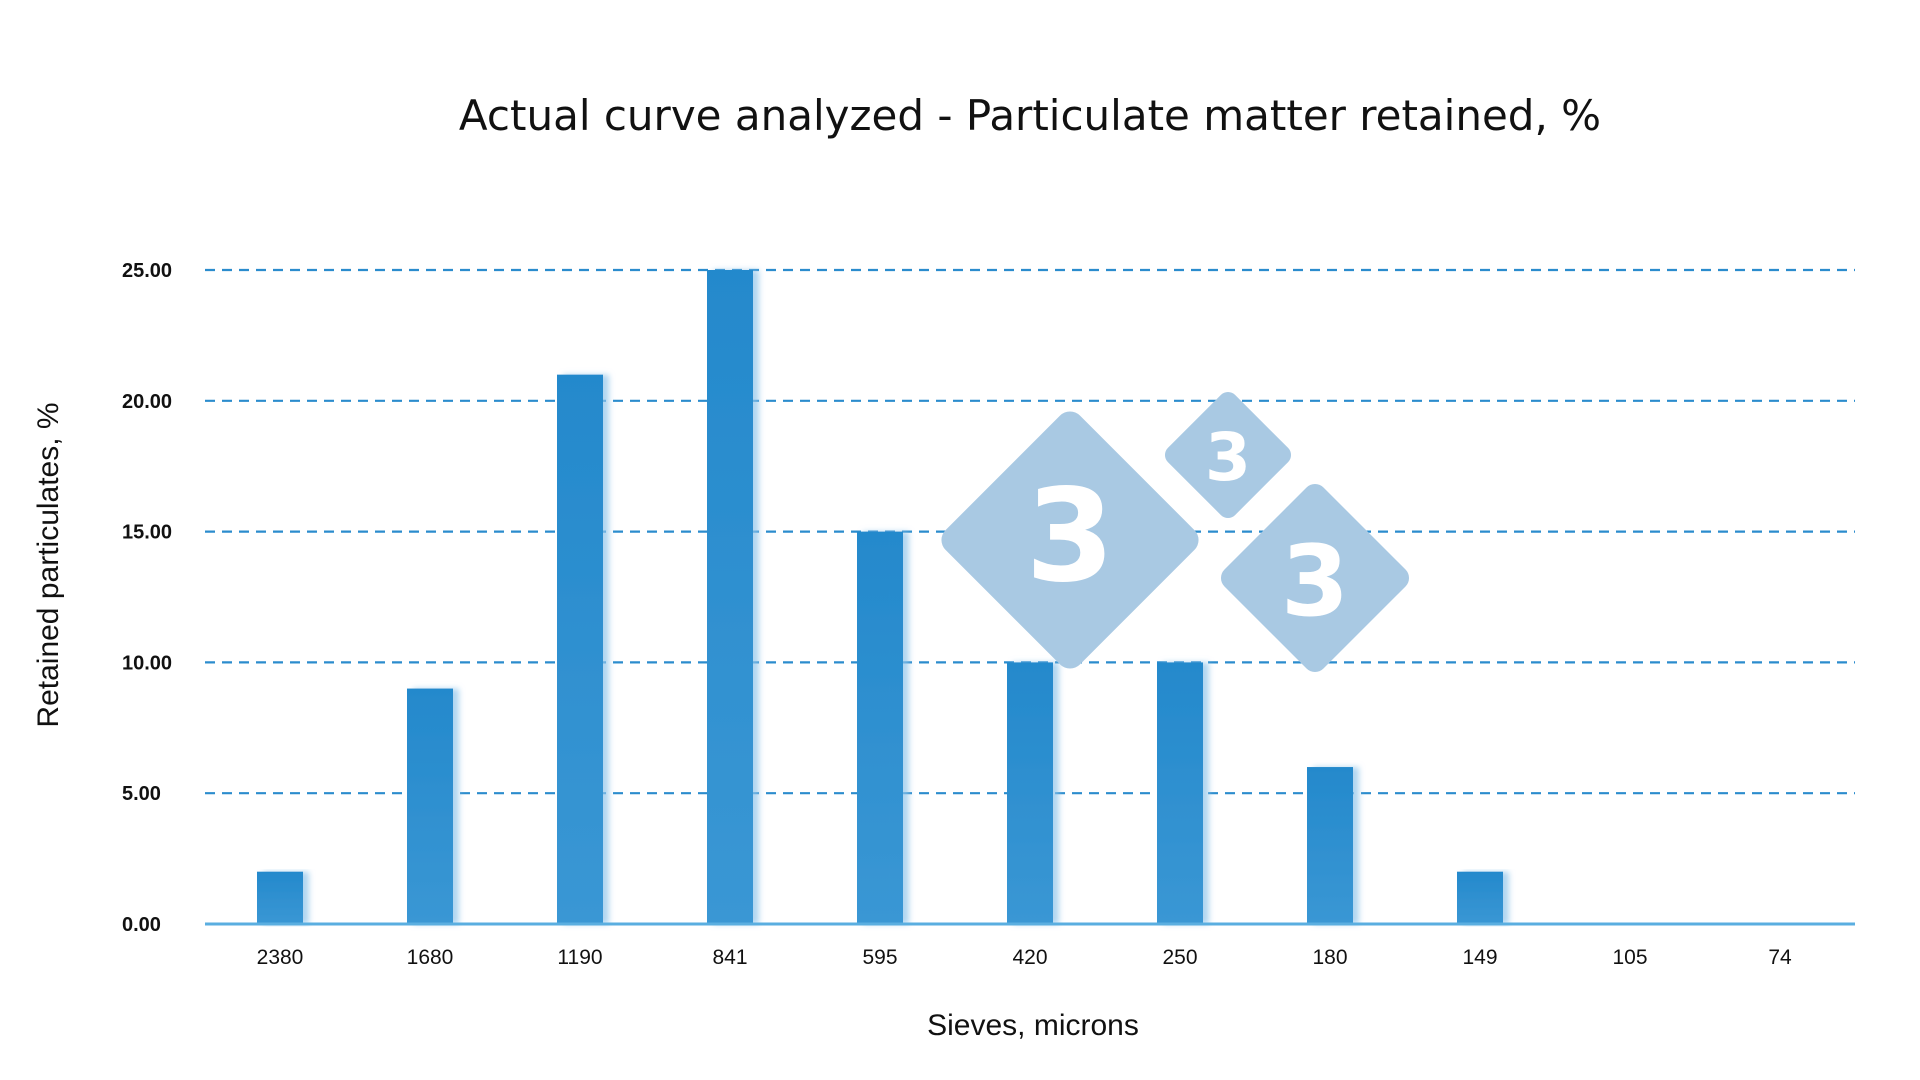 Image resolution: width=1920 pixels, height=1080 pixels. I want to click on watermark-digit-small: 3, so click(1228, 457).